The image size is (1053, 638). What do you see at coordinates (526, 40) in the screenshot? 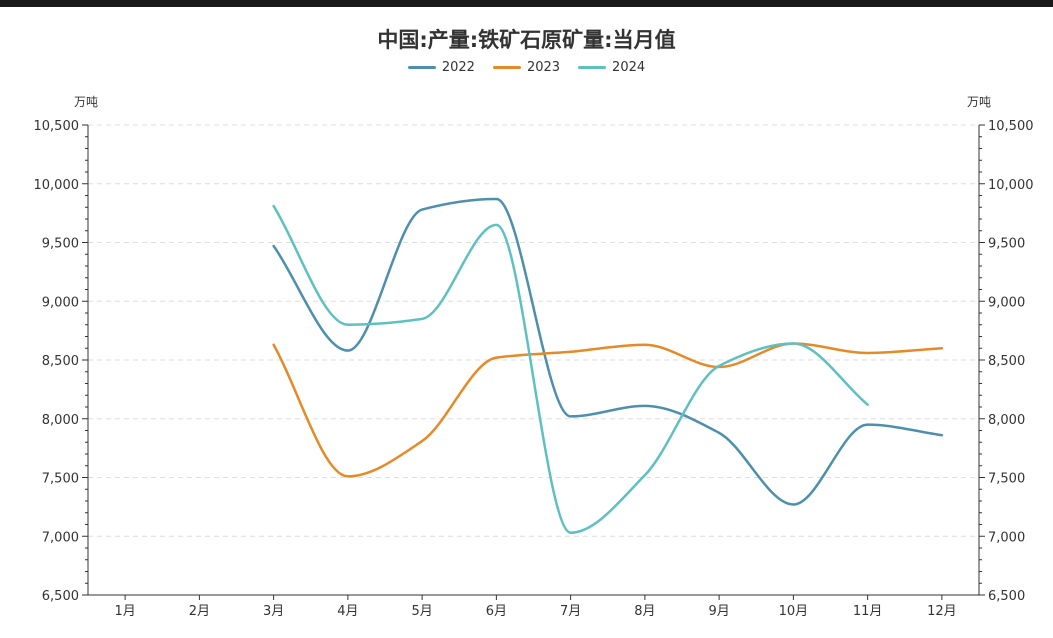
I see `chart-title: 中国:产量:铁矿石原矿量:当月值` at bounding box center [526, 40].